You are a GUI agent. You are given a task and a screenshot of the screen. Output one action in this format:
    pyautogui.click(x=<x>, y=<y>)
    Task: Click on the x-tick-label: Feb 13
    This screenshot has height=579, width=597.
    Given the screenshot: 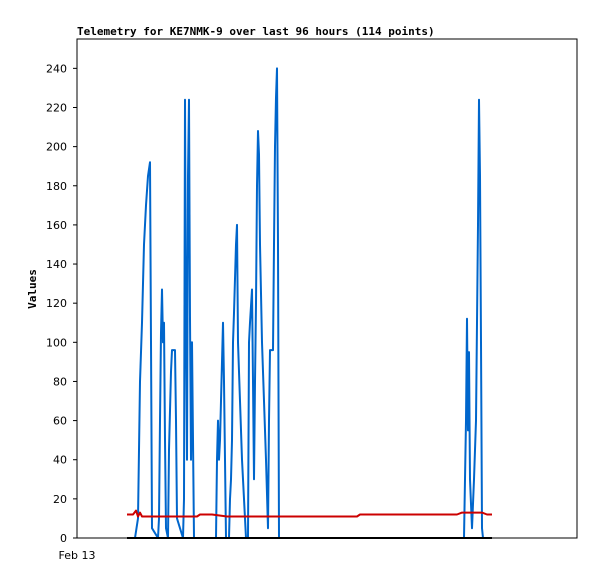 What is the action you would take?
    pyautogui.click(x=77, y=555)
    